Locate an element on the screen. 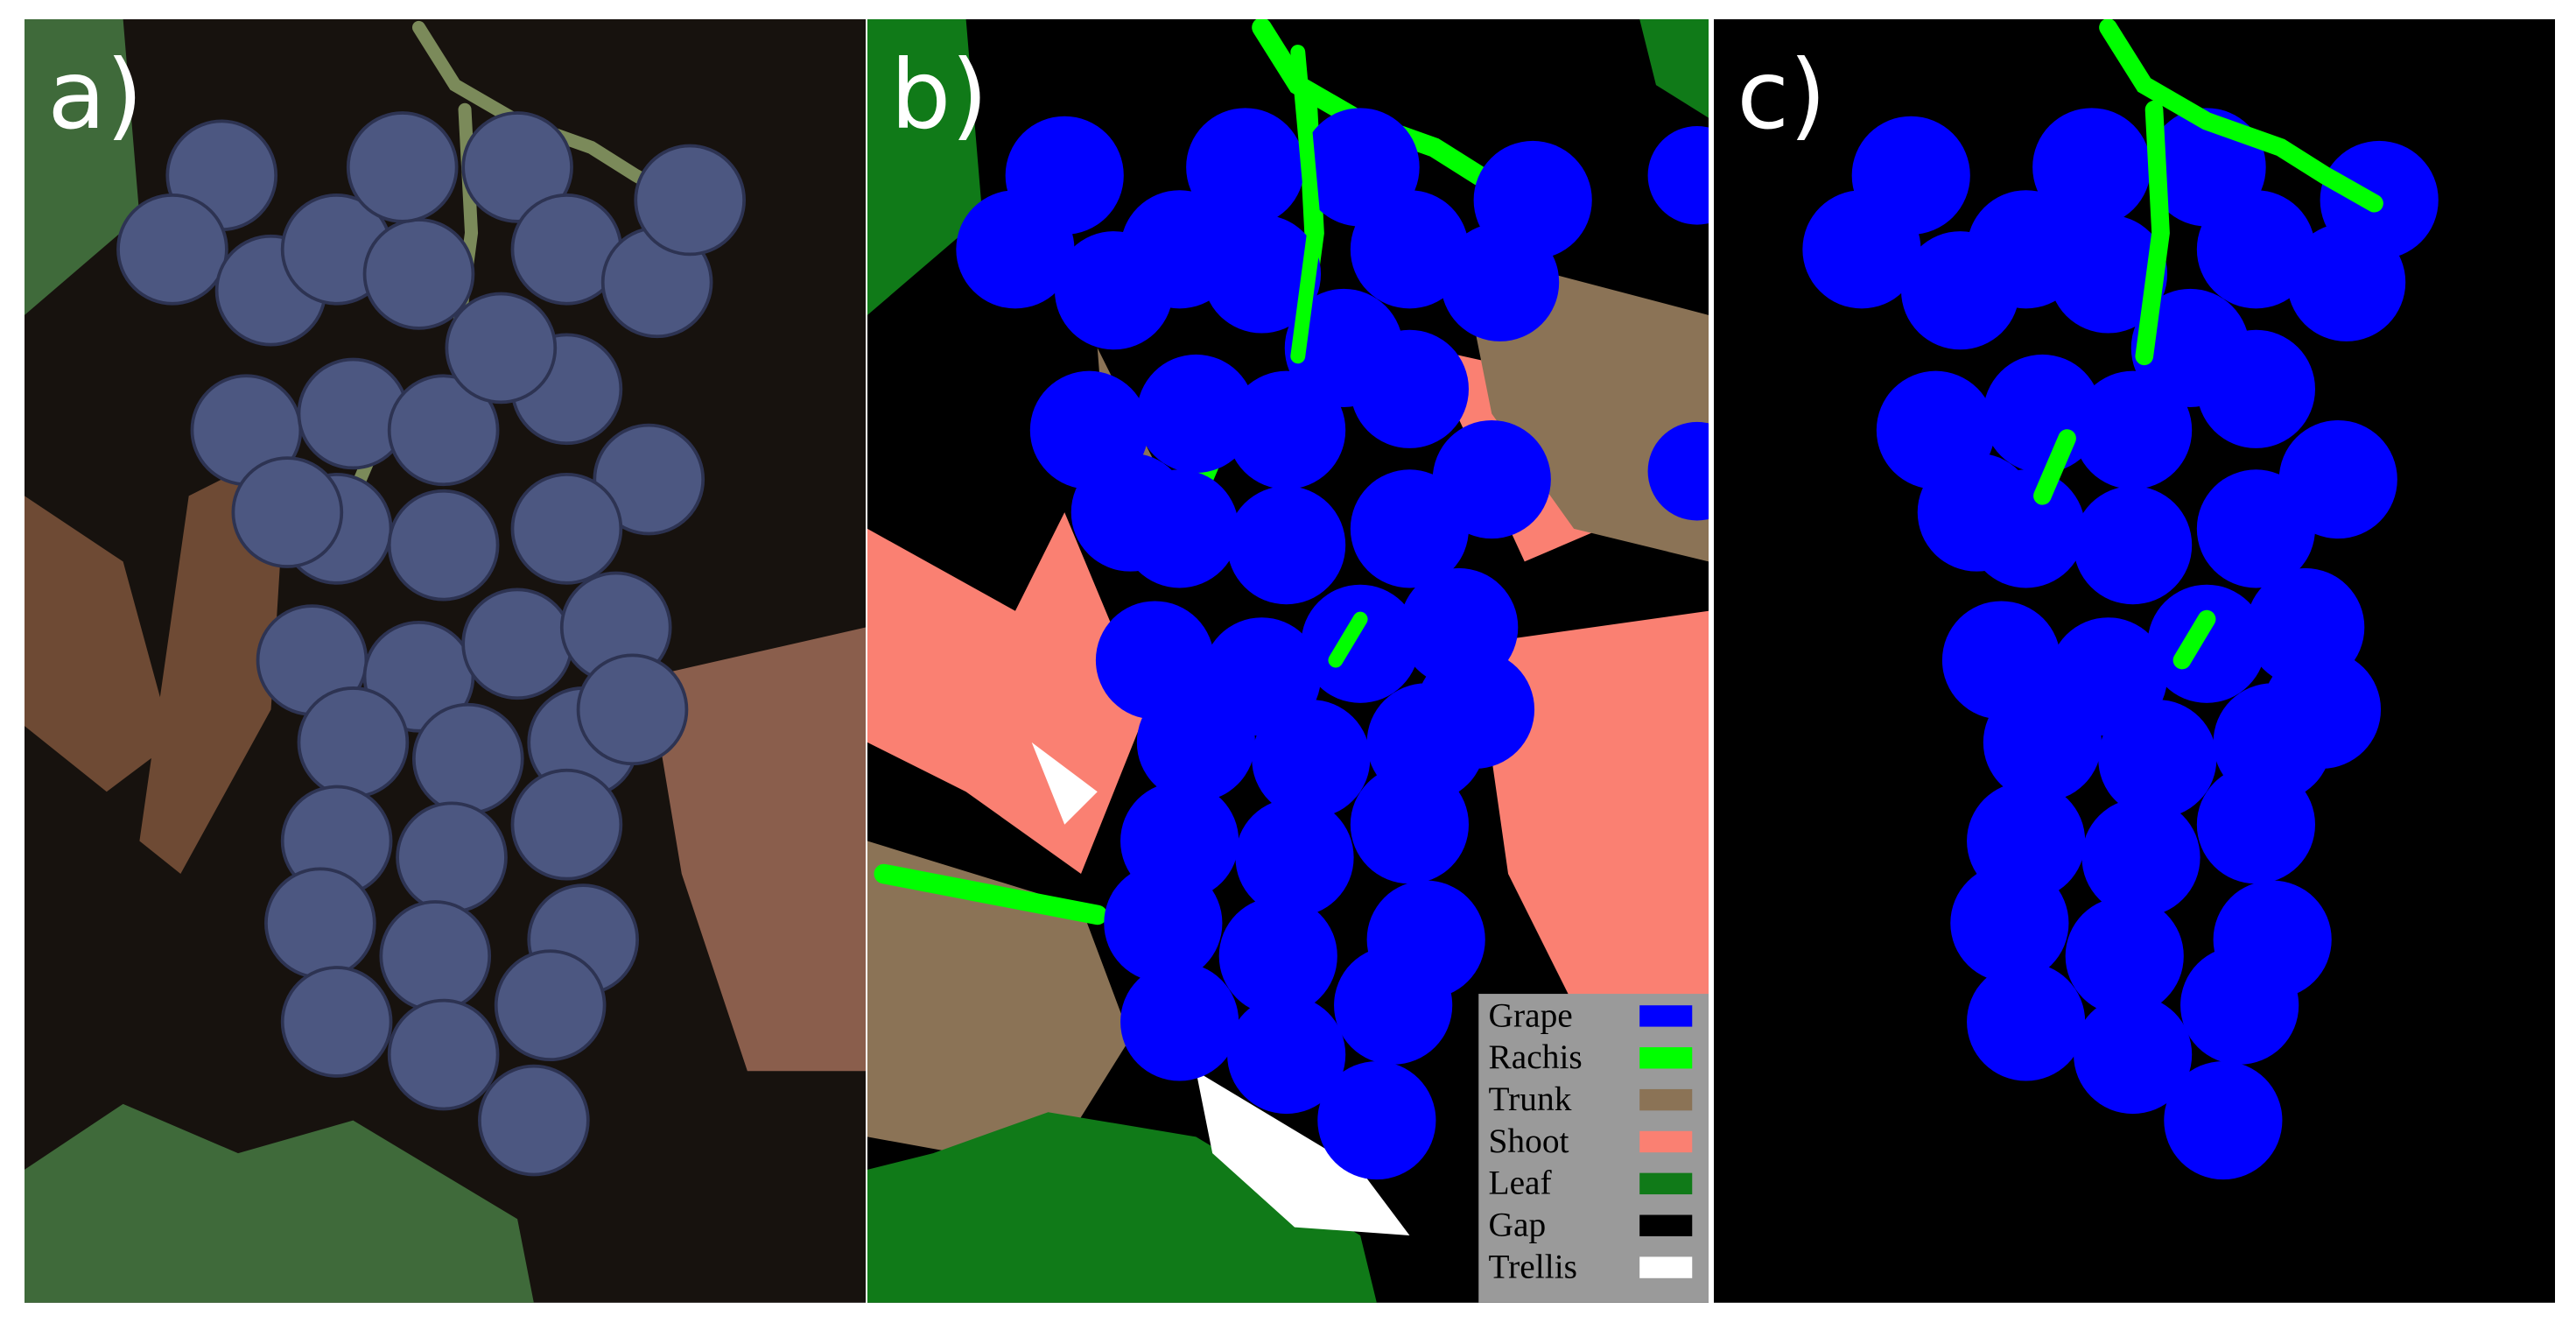 This screenshot has width=2576, height=1330. legend-label: Trunk is located at coordinates (1530, 1099).